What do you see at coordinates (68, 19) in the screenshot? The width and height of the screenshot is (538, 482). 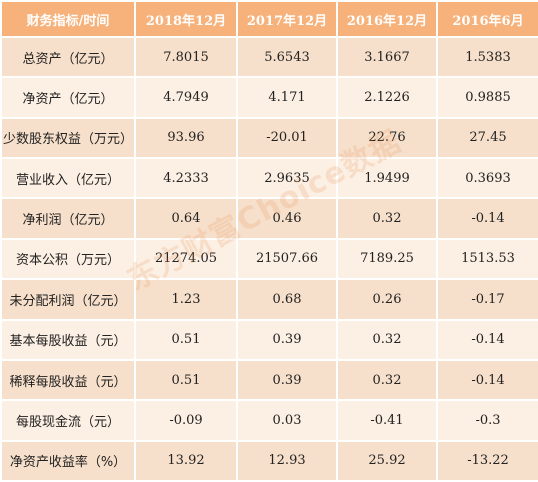 I see `header-indicator: 财务指标/时间` at bounding box center [68, 19].